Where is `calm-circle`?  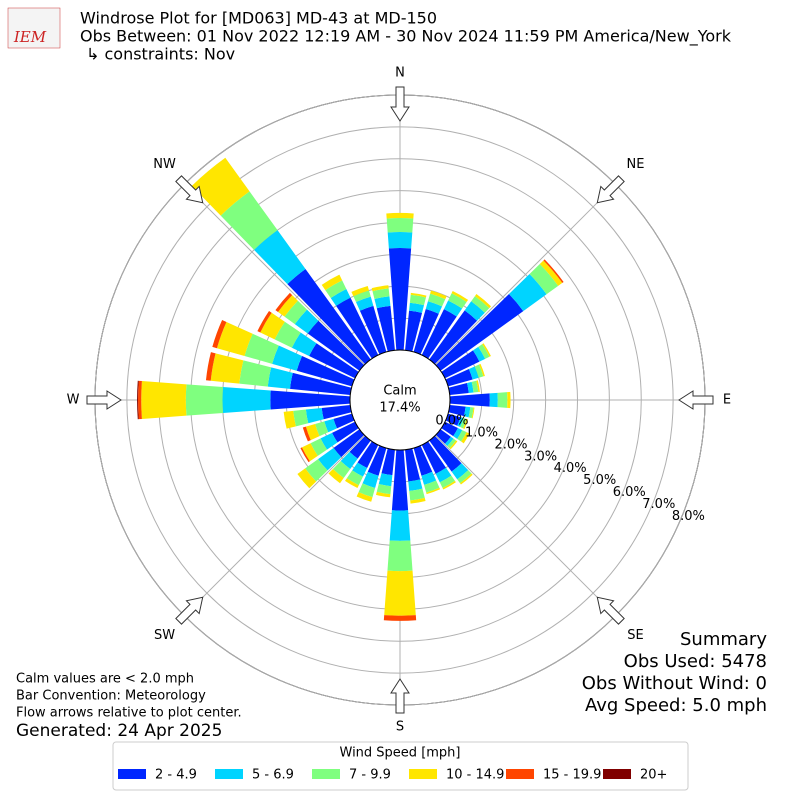 calm-circle is located at coordinates (400, 400).